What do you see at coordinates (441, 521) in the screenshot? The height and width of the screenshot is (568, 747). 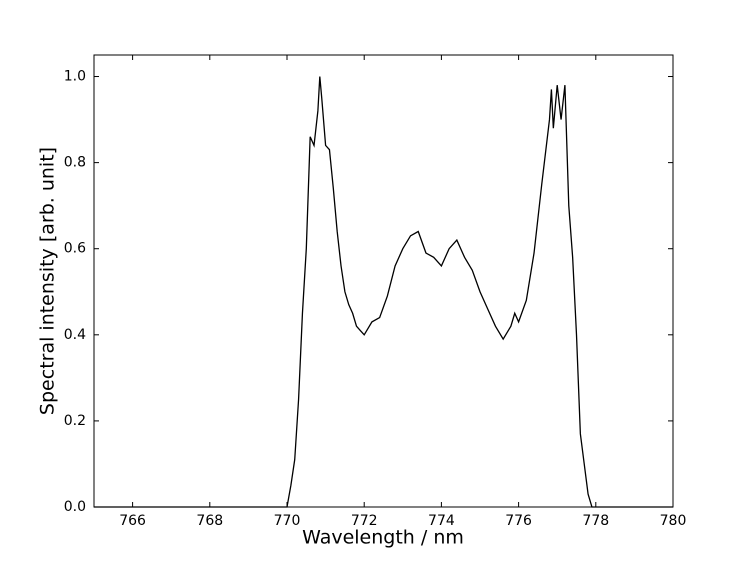 I see `x-tick-label: 774` at bounding box center [441, 521].